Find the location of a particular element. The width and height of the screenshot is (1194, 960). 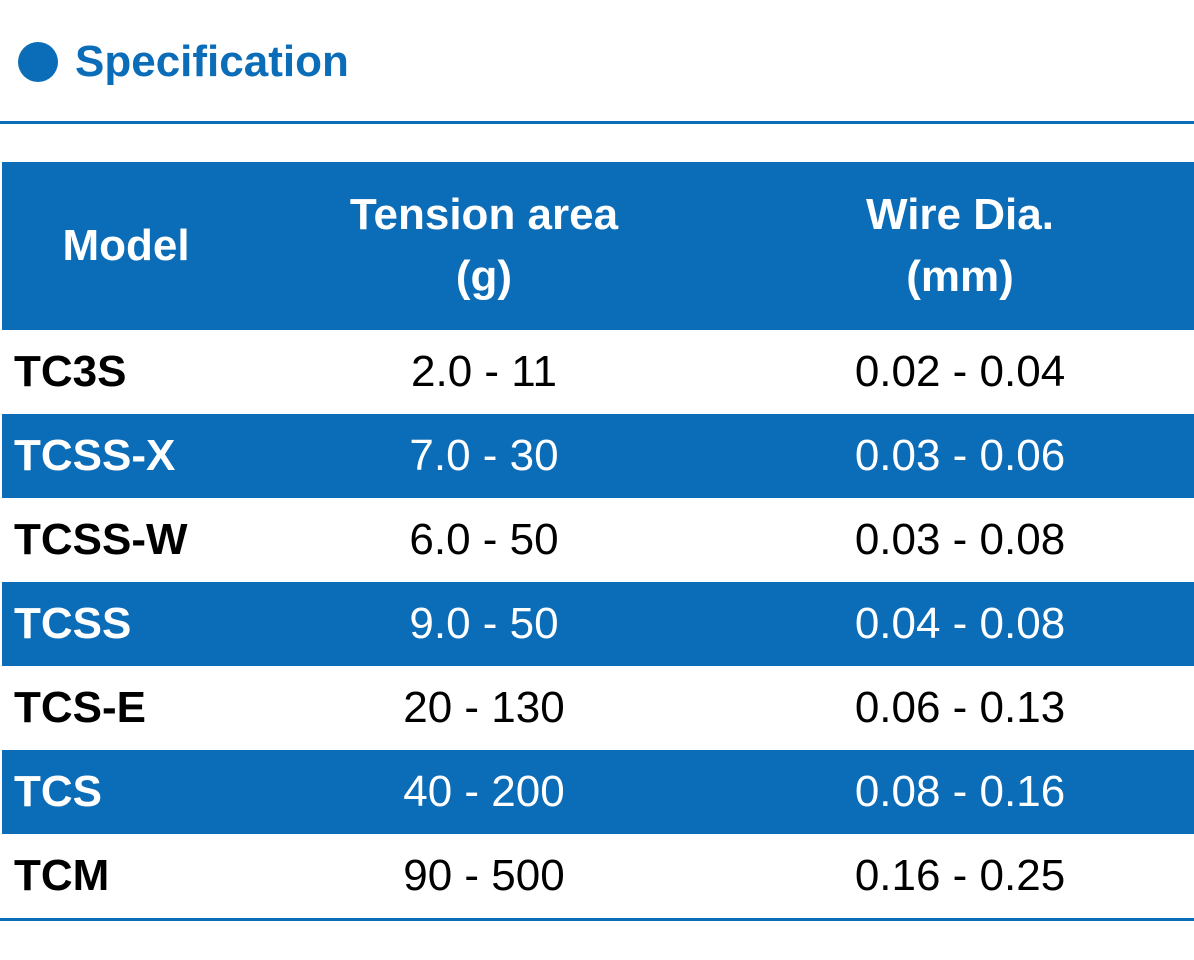

table-row: TCSS 9.0 - 50 0.04 - 0.08 is located at coordinates (598, 624).